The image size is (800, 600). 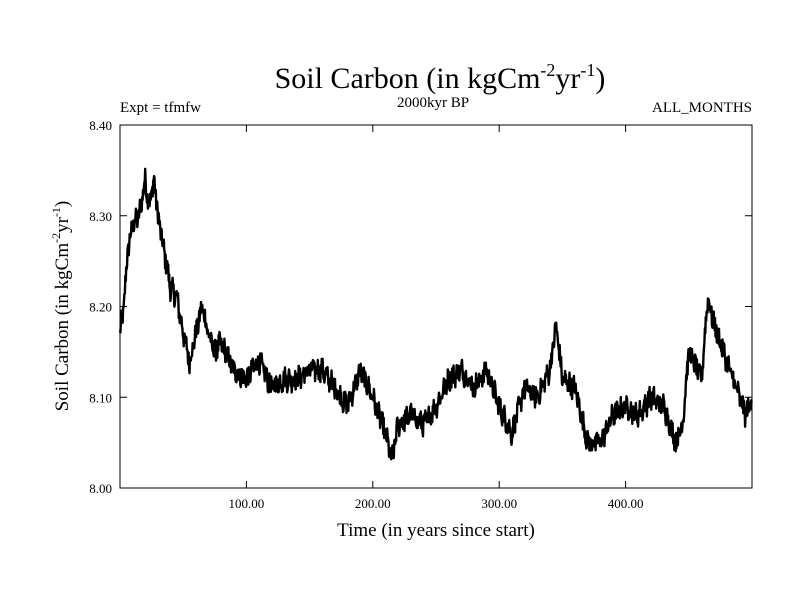 I want to click on x-tick-label: 400.00, so click(x=626, y=503).